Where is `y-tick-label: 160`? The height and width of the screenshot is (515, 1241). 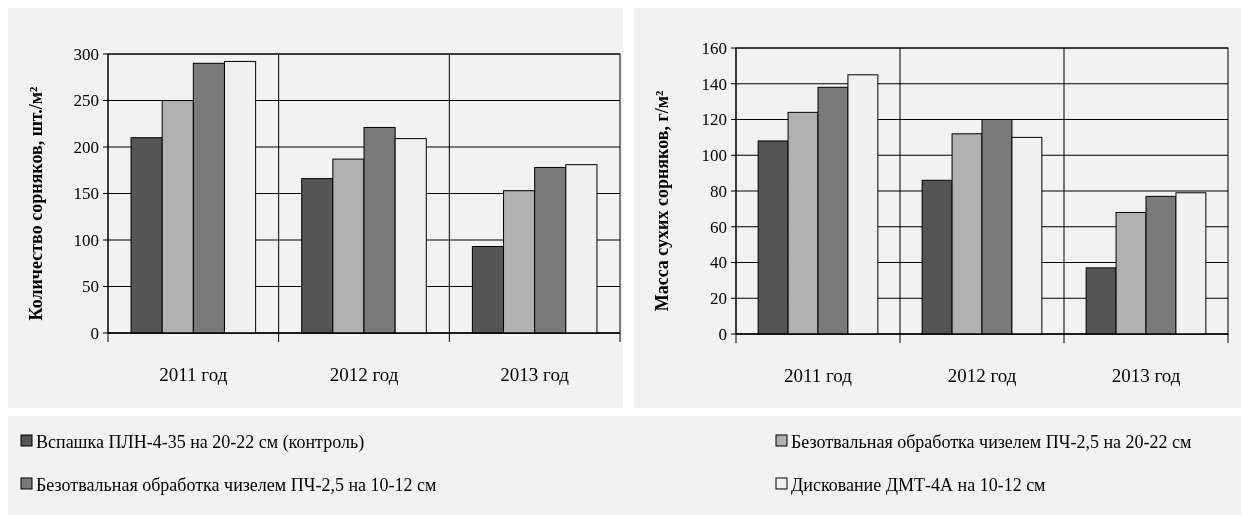 y-tick-label: 160 is located at coordinates (714, 48).